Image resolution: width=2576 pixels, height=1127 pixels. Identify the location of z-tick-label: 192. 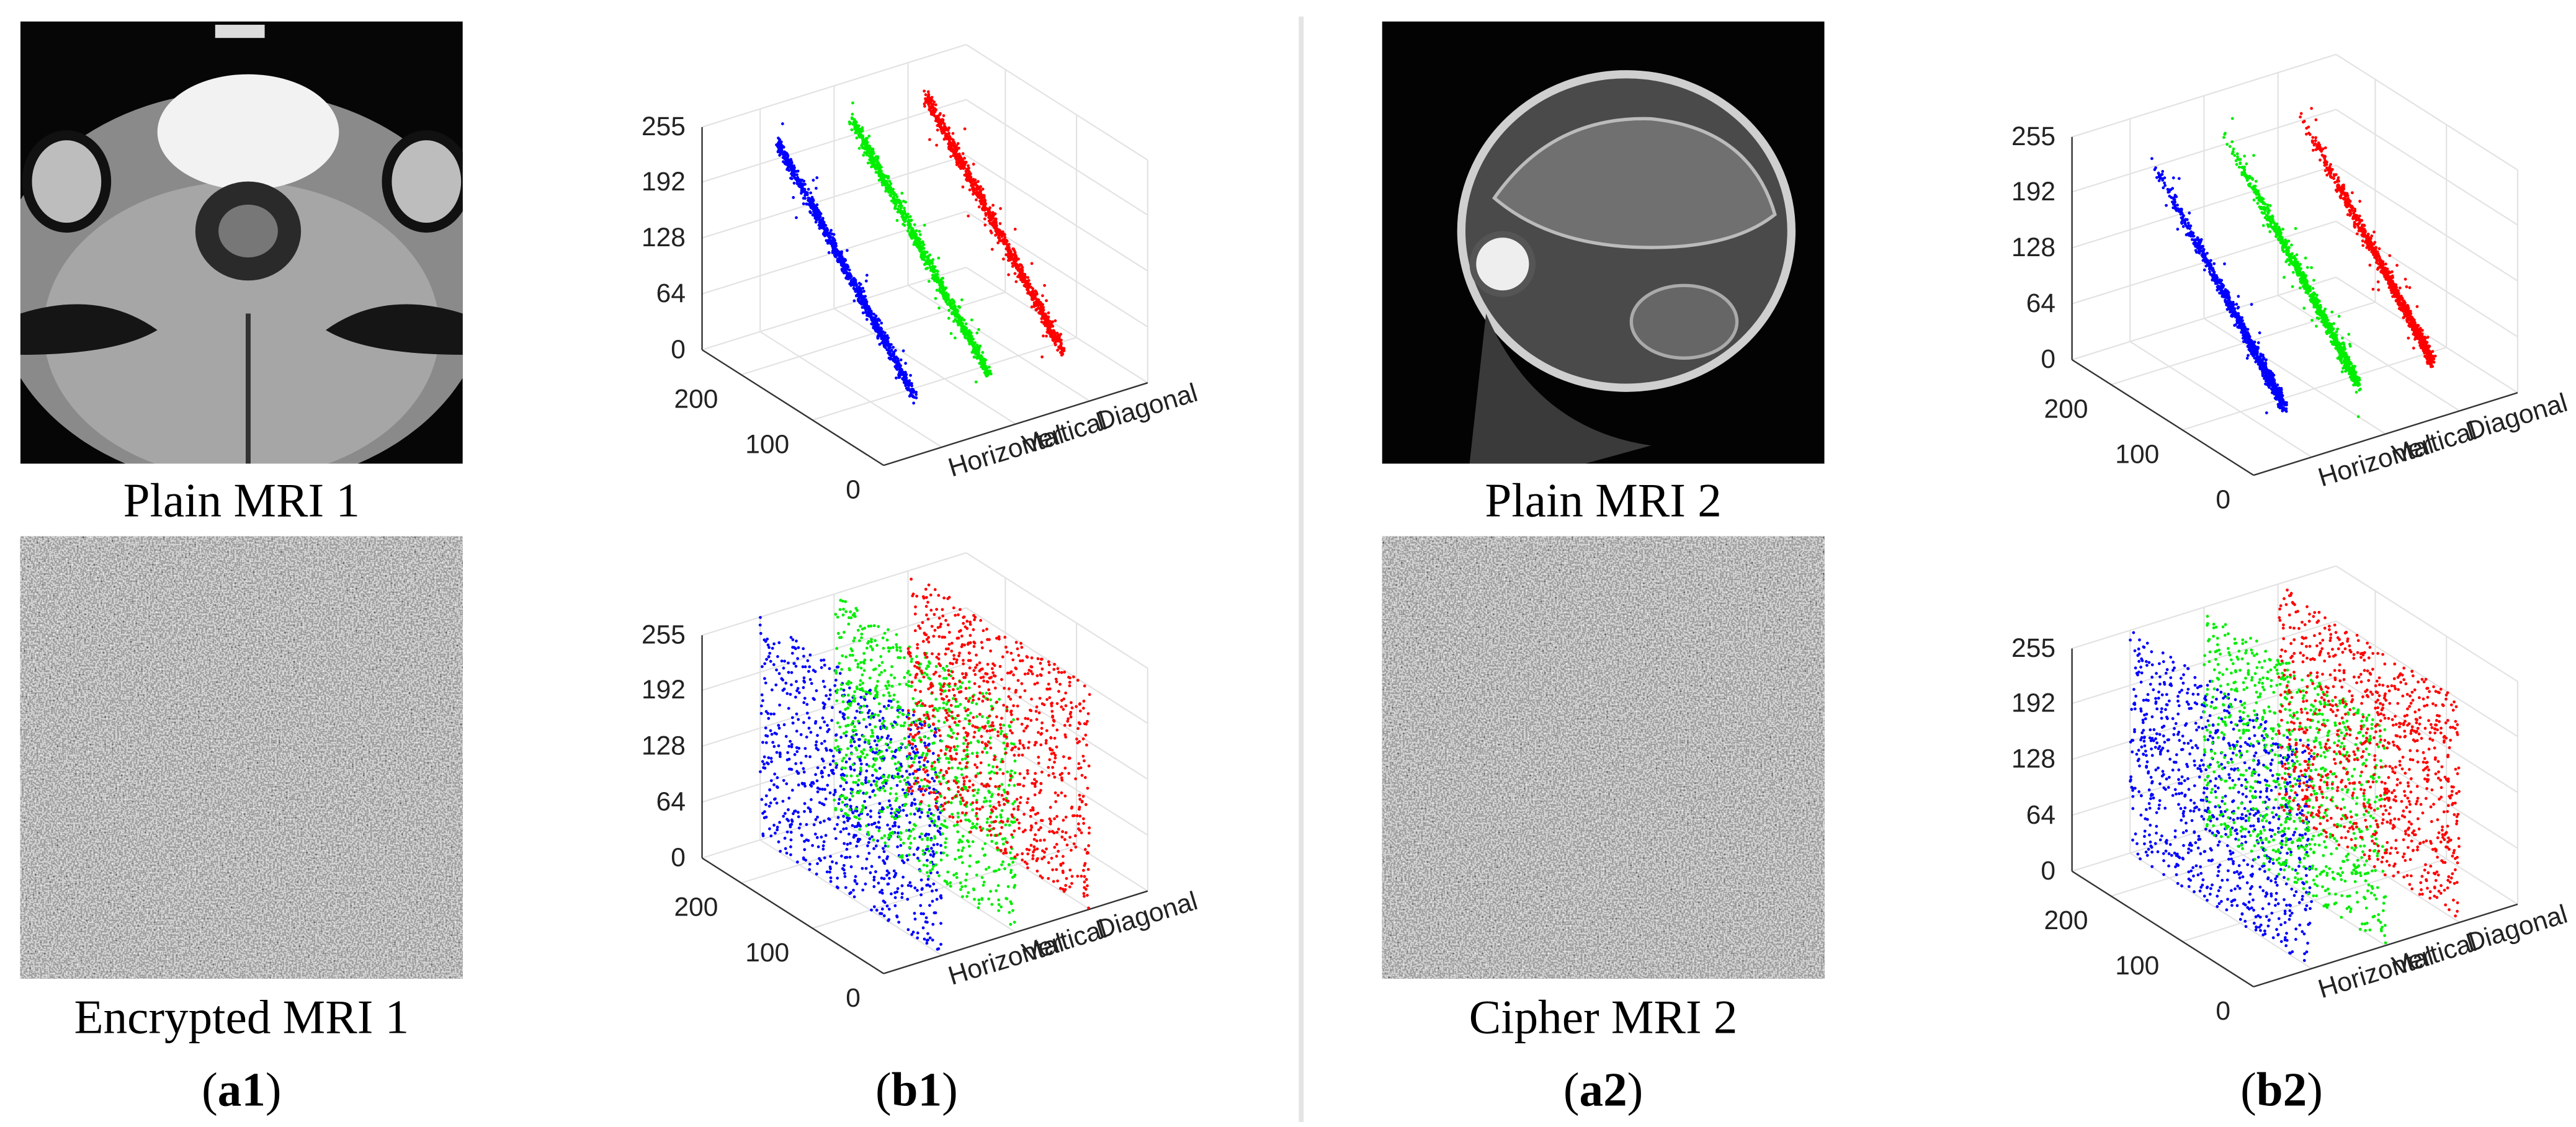
(664, 690).